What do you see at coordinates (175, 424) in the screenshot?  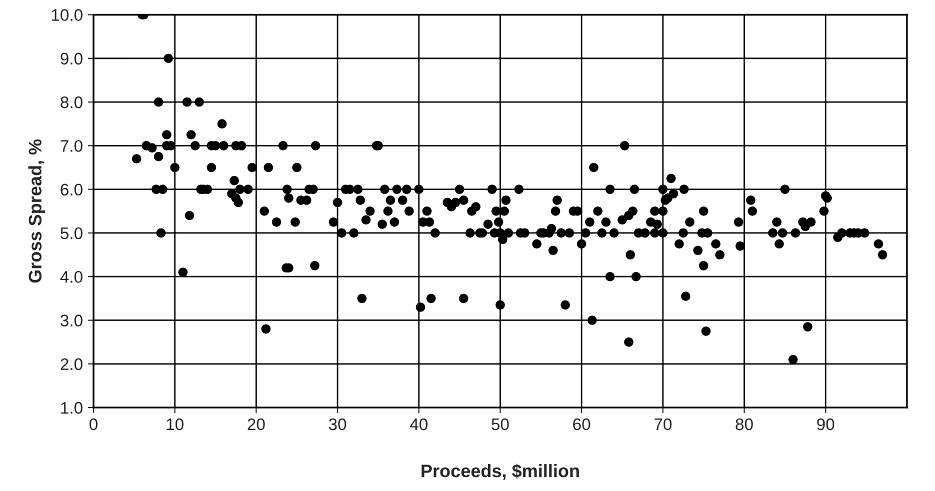 I see `x-tick-label: 10` at bounding box center [175, 424].